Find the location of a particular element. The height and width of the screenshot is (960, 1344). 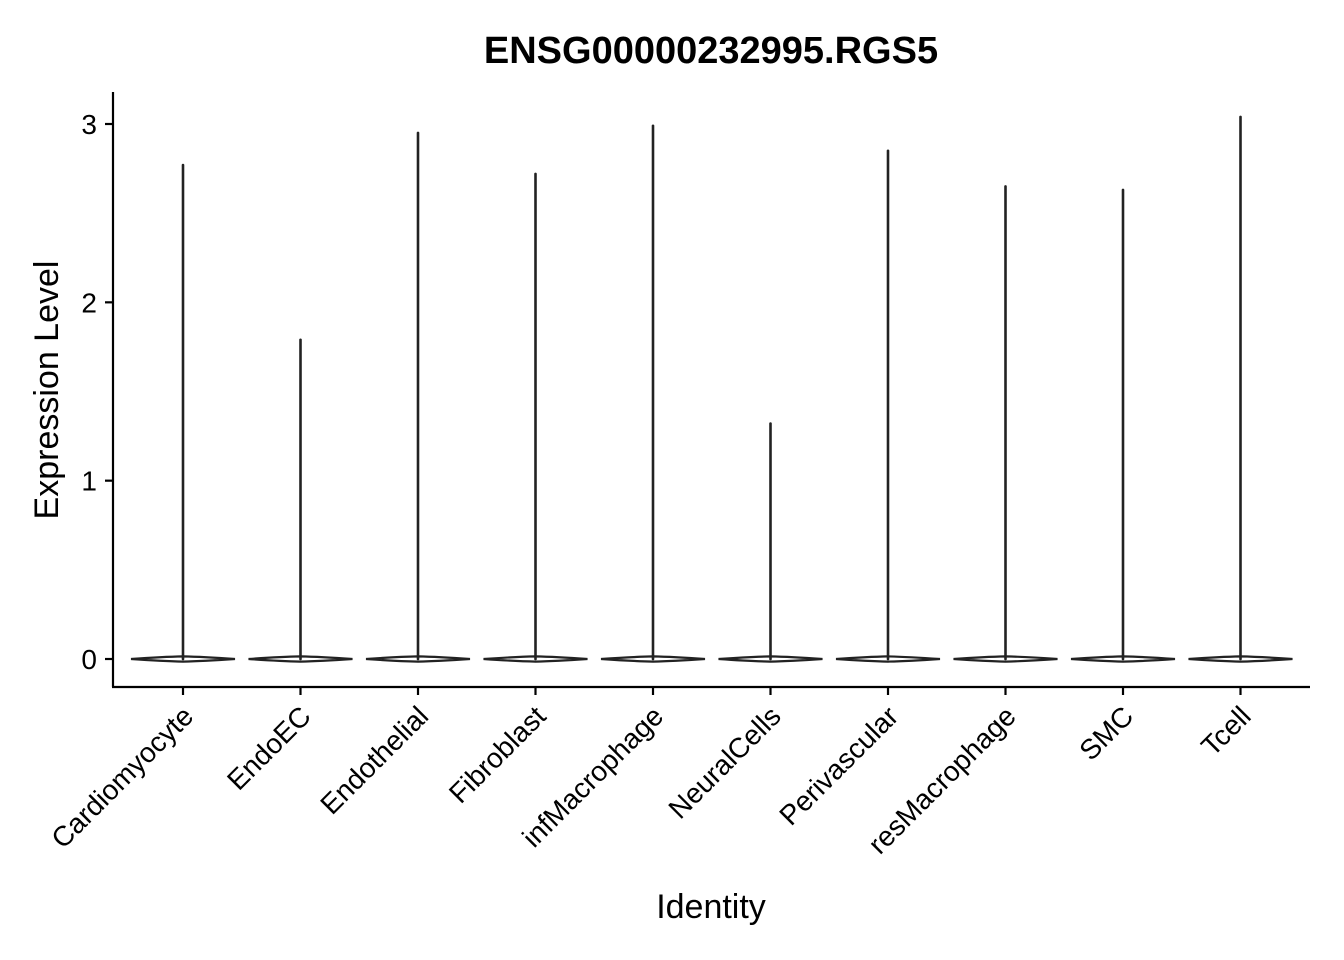

y-axis-ticks: 0 1 2 3 is located at coordinates (97, 392).